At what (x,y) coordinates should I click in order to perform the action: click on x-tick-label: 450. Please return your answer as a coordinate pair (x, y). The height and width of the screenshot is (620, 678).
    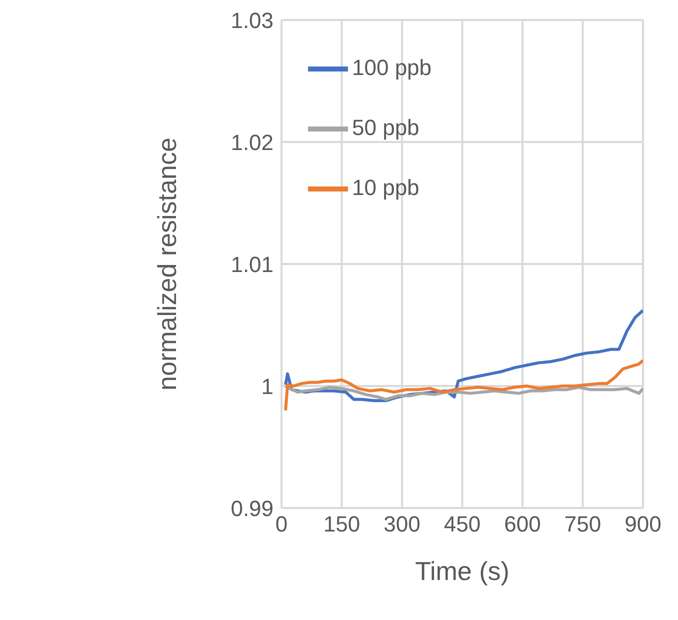
    Looking at the image, I should click on (462, 524).